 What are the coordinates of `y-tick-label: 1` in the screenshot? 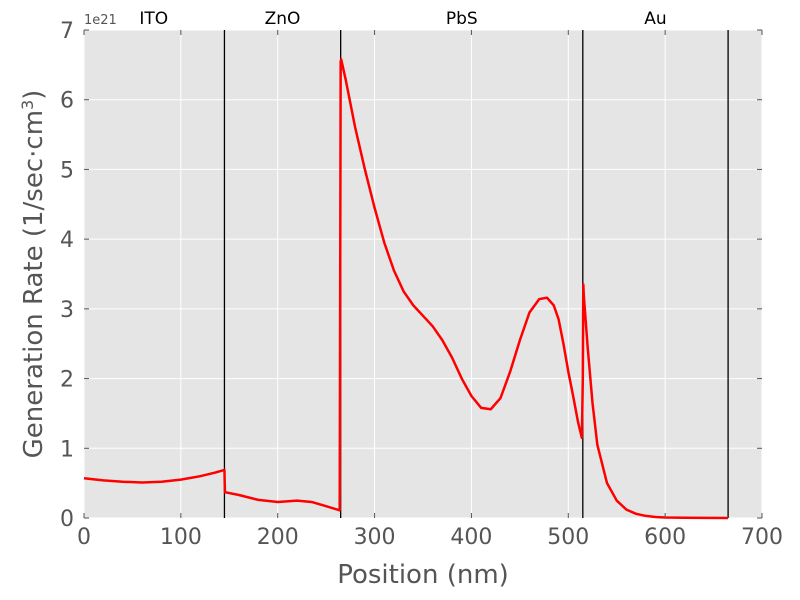 It's located at (67, 449).